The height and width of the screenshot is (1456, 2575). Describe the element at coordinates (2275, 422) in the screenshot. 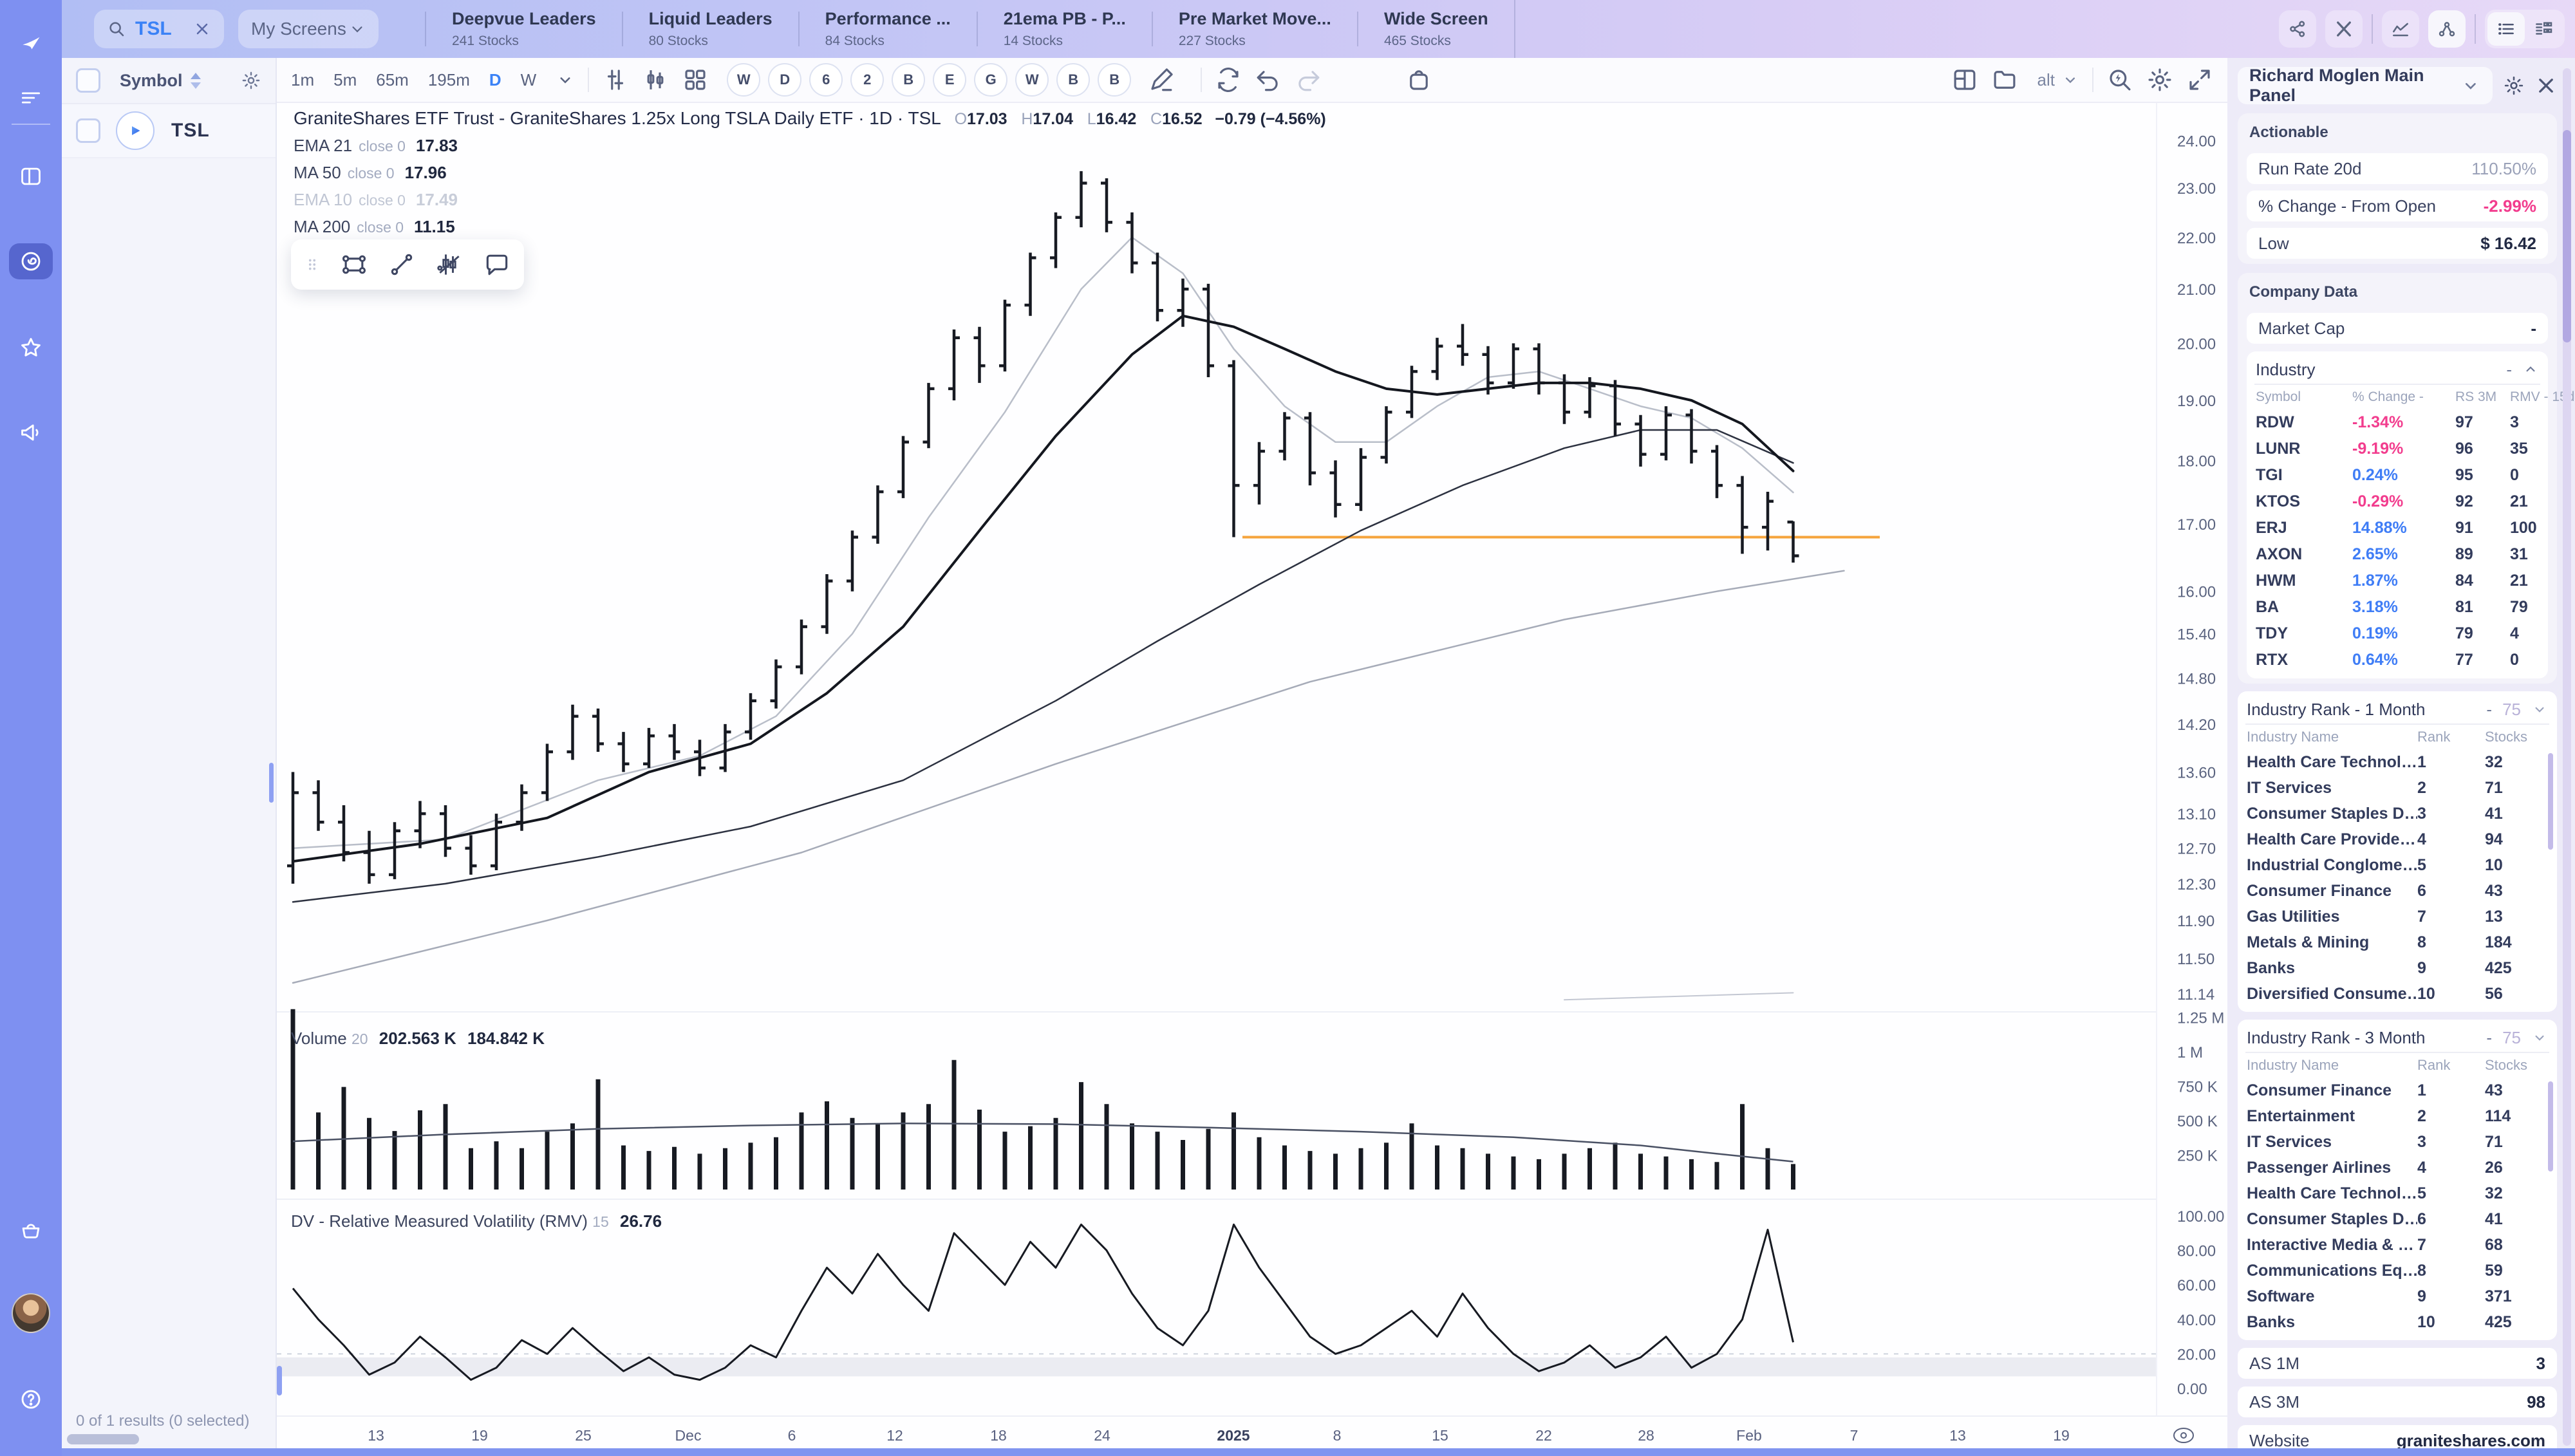

I see `cell-symbol: RDW` at that location.